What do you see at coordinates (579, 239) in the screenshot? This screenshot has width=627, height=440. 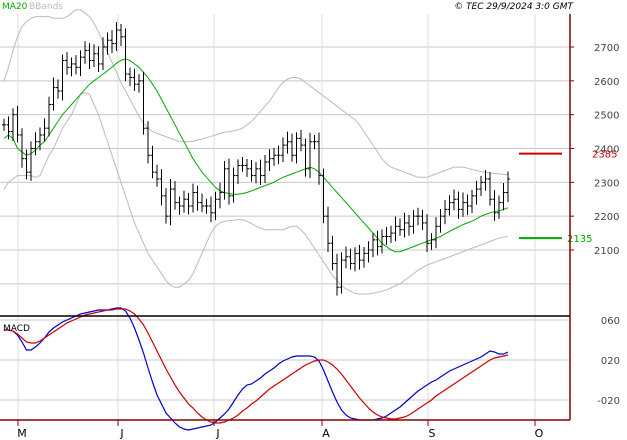 I see `support-label: 2135` at bounding box center [579, 239].